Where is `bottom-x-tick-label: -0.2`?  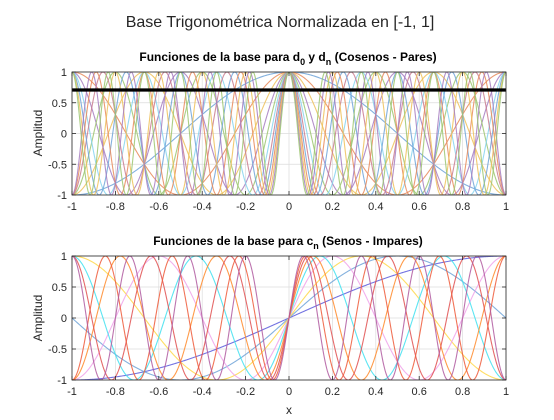 bottom-x-tick-label: -0.2 is located at coordinates (245, 392).